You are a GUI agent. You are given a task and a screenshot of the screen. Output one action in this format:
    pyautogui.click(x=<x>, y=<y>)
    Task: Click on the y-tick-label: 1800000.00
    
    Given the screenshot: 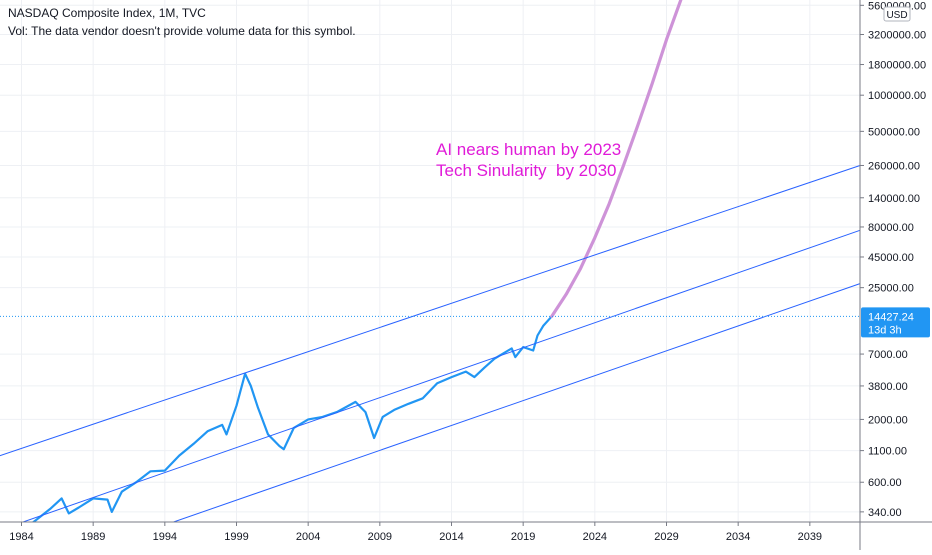 What is the action you would take?
    pyautogui.click(x=897, y=66)
    